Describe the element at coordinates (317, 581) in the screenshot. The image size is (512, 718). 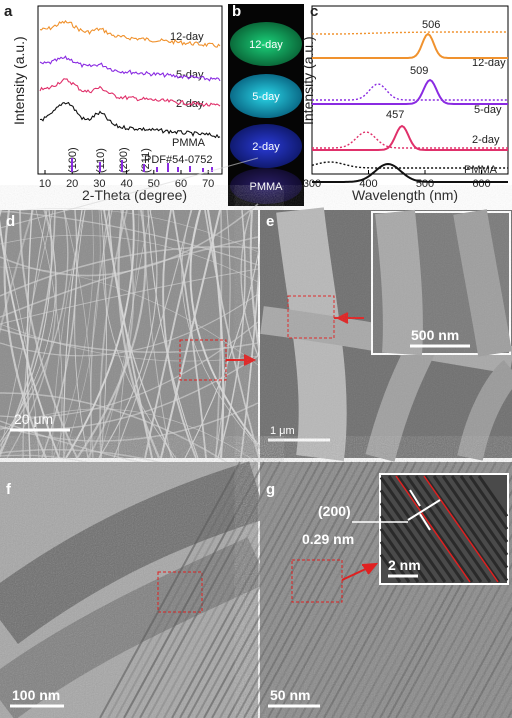
I see `zoom-box` at that location.